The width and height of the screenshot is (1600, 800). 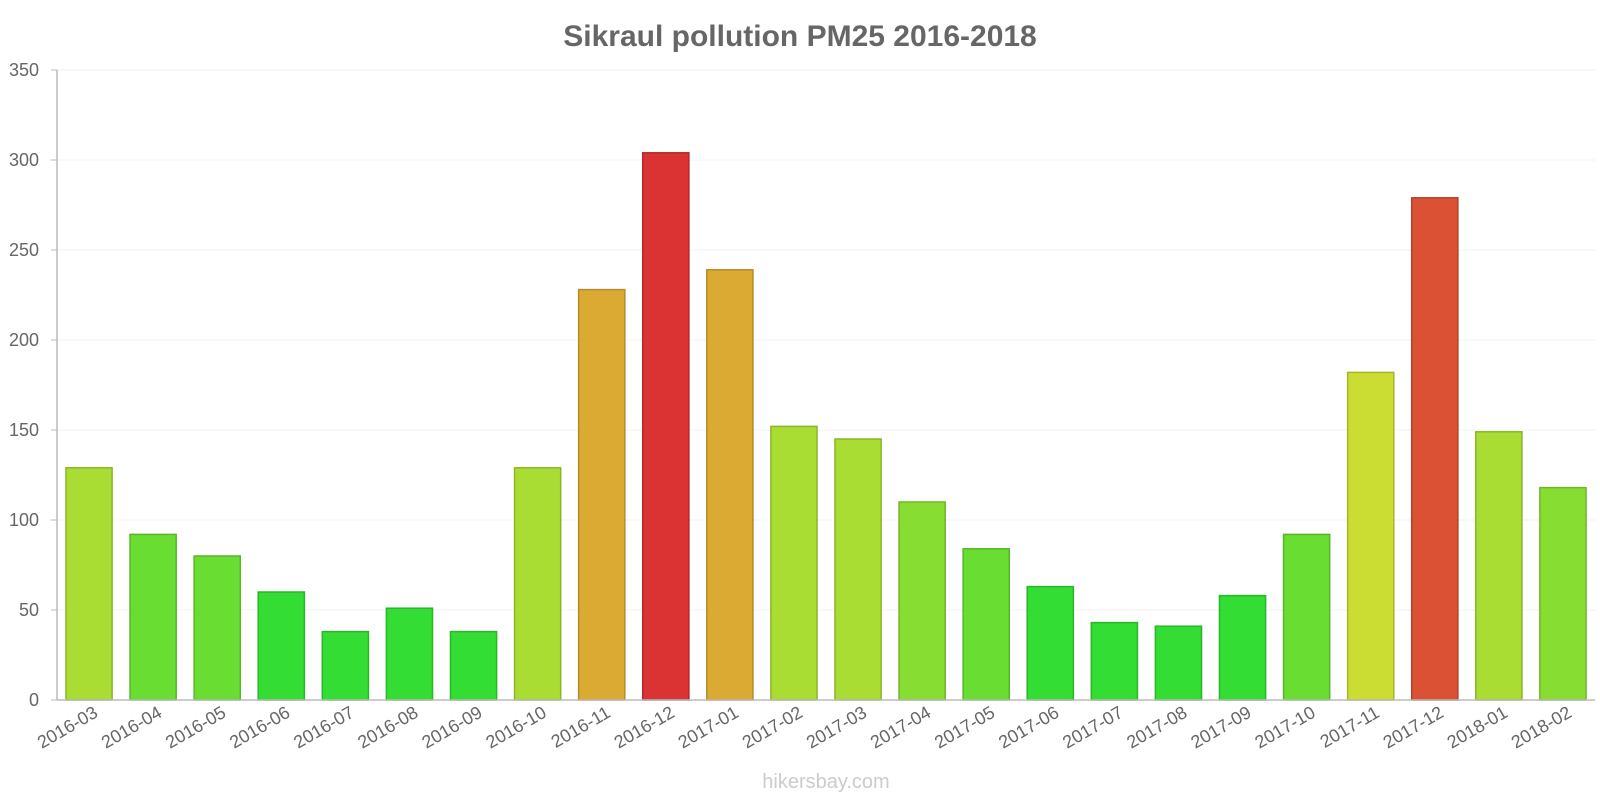 What do you see at coordinates (1413, 727) in the screenshot?
I see `x-tick-label-2017-12: 2017-12` at bounding box center [1413, 727].